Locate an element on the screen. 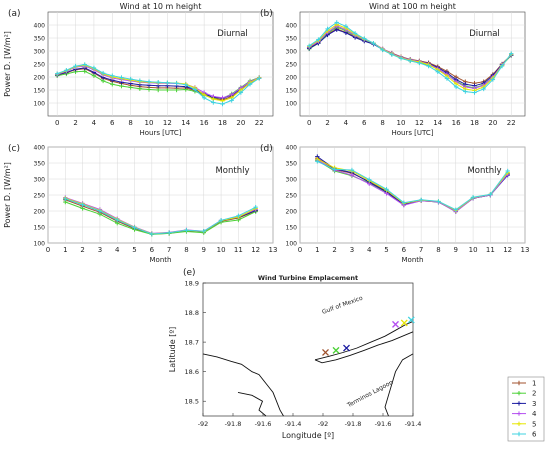  y-axis-label: Latitude [º] is located at coordinates (172, 349).